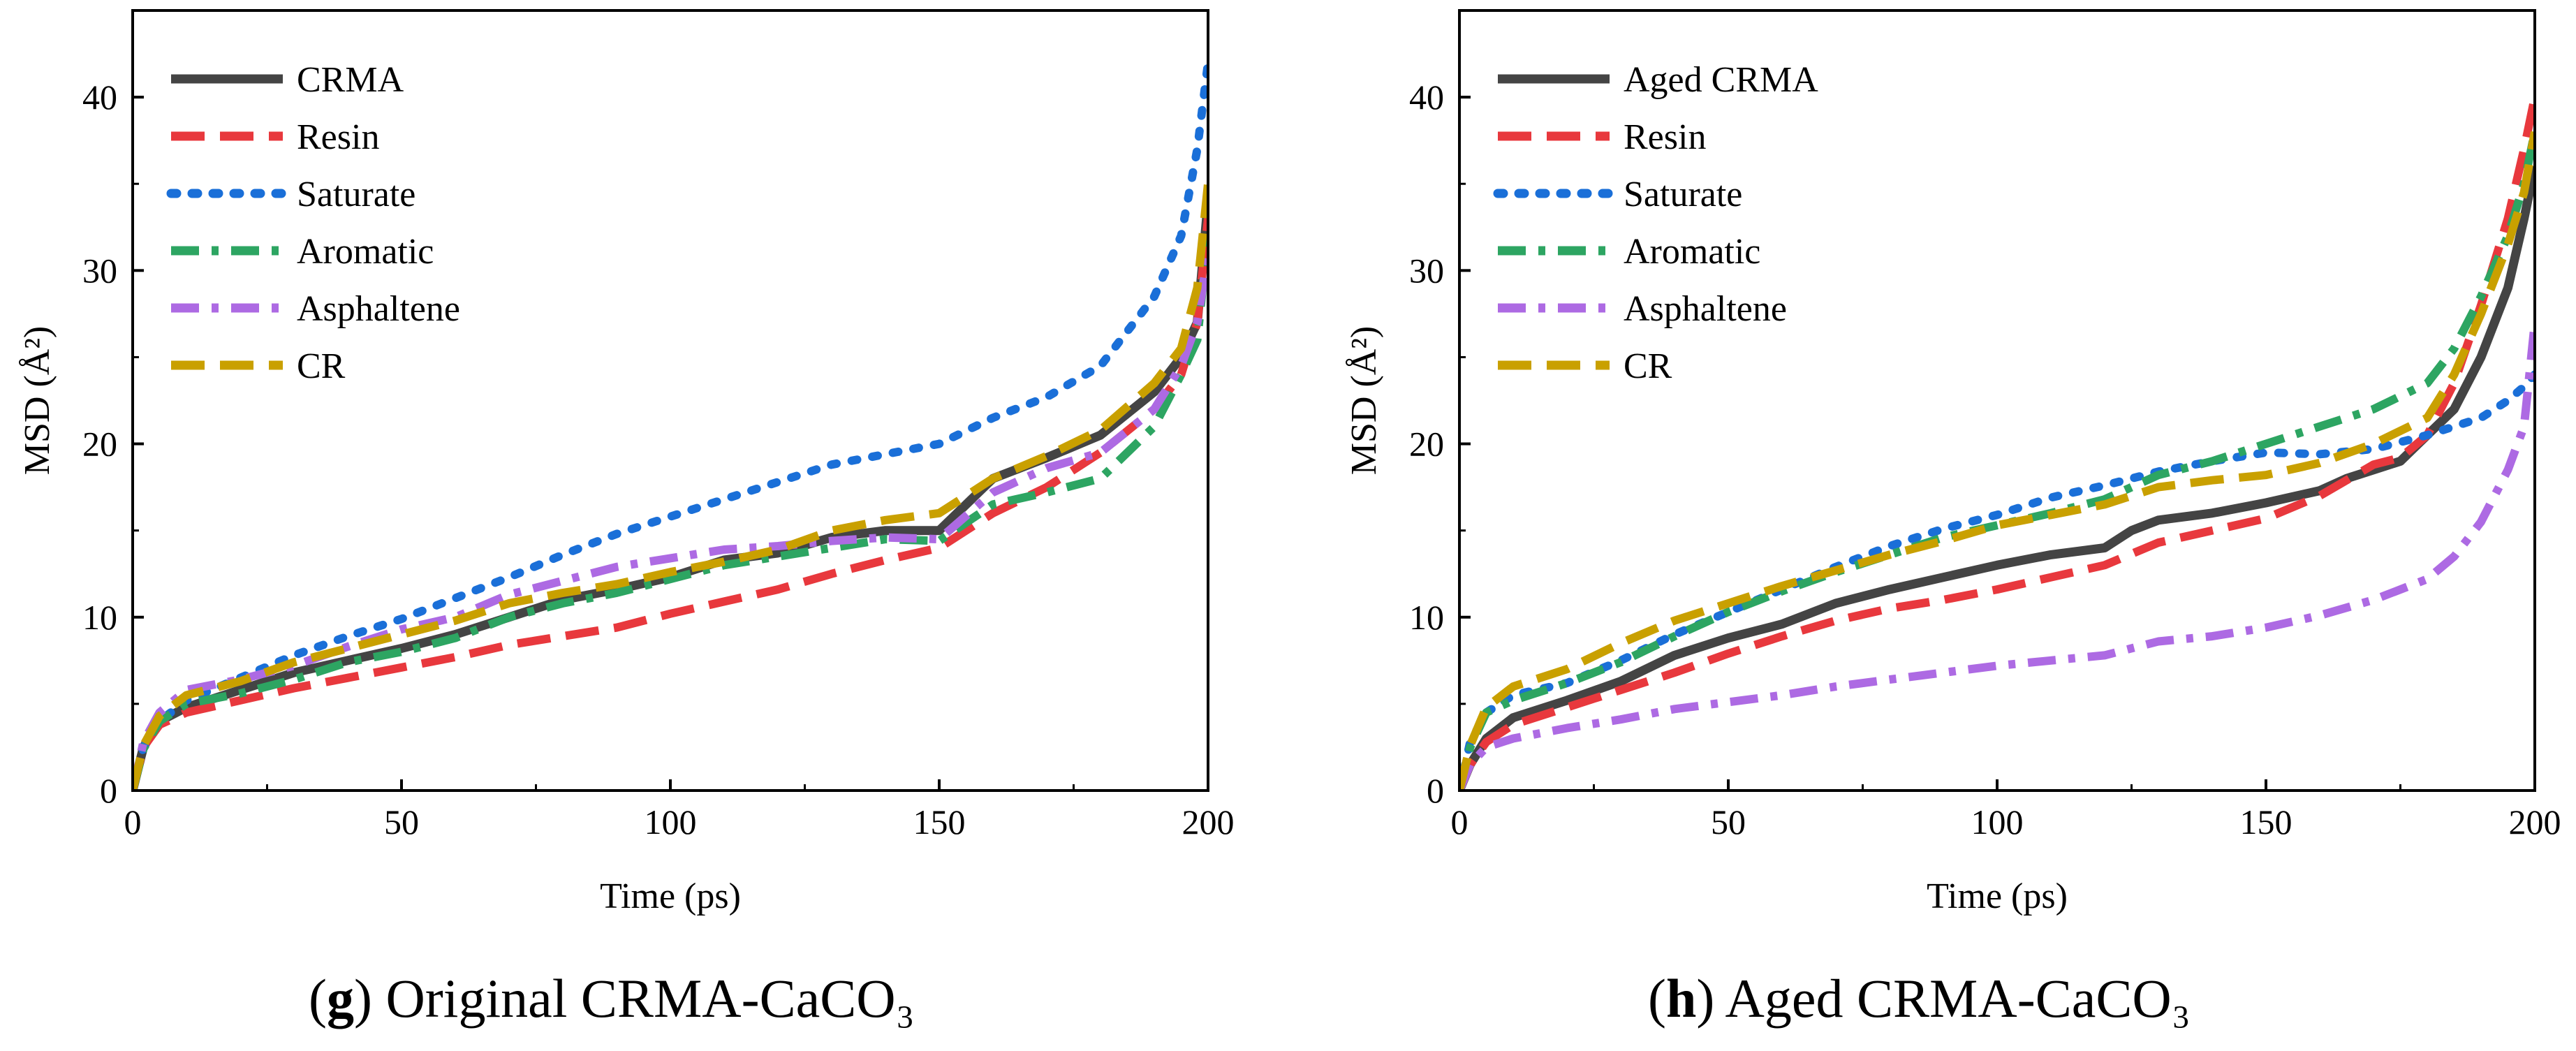 The width and height of the screenshot is (2576, 1051). Describe the element at coordinates (350, 80) in the screenshot. I see `legend-label-g-0: CRMA` at that location.